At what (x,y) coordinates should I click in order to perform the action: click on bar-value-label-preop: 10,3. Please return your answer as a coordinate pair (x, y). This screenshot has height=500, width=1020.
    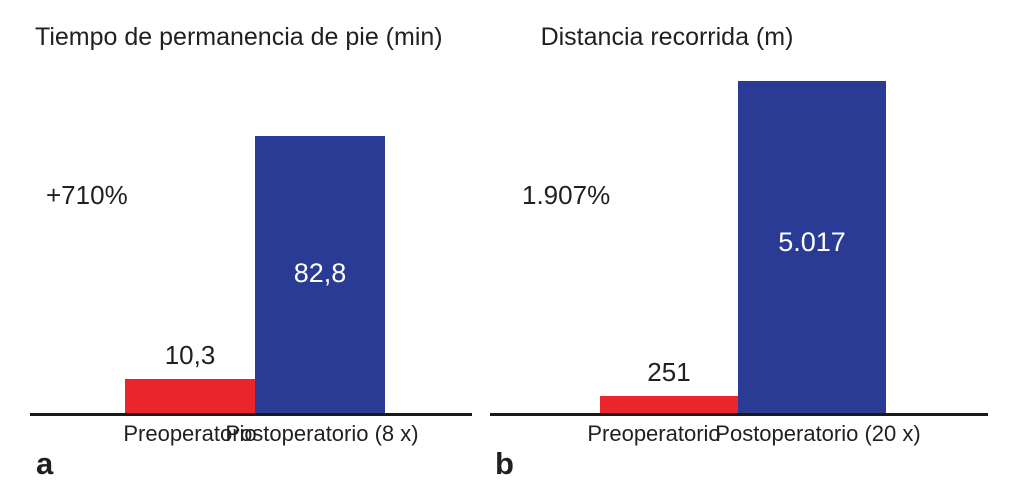
    Looking at the image, I should click on (190, 355).